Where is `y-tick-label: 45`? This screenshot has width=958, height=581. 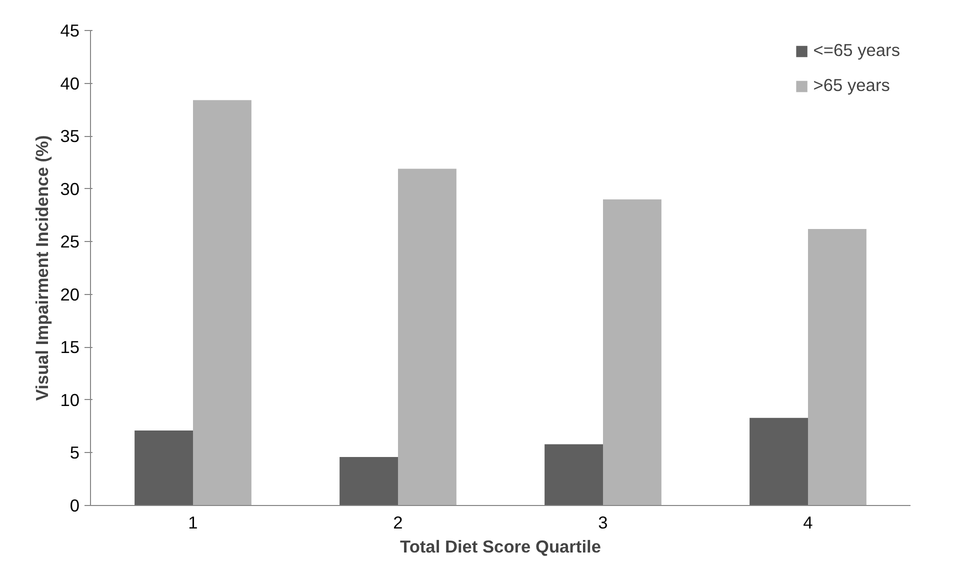 y-tick-label: 45 is located at coordinates (70, 30).